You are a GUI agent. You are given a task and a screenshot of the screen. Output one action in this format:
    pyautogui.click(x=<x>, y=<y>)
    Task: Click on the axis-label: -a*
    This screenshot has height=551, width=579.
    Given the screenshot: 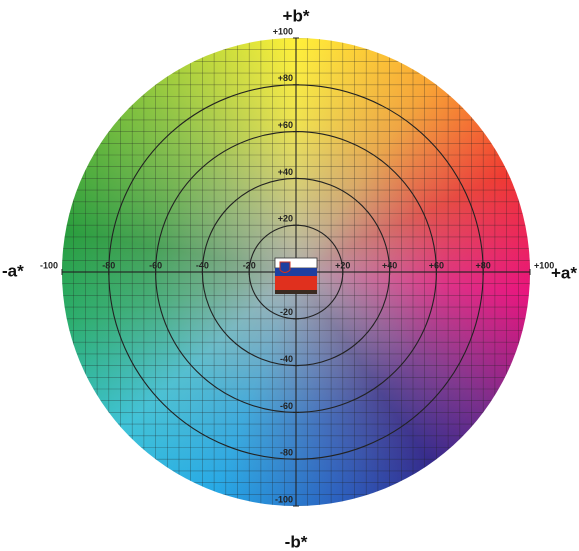 What is the action you would take?
    pyautogui.click(x=13, y=270)
    